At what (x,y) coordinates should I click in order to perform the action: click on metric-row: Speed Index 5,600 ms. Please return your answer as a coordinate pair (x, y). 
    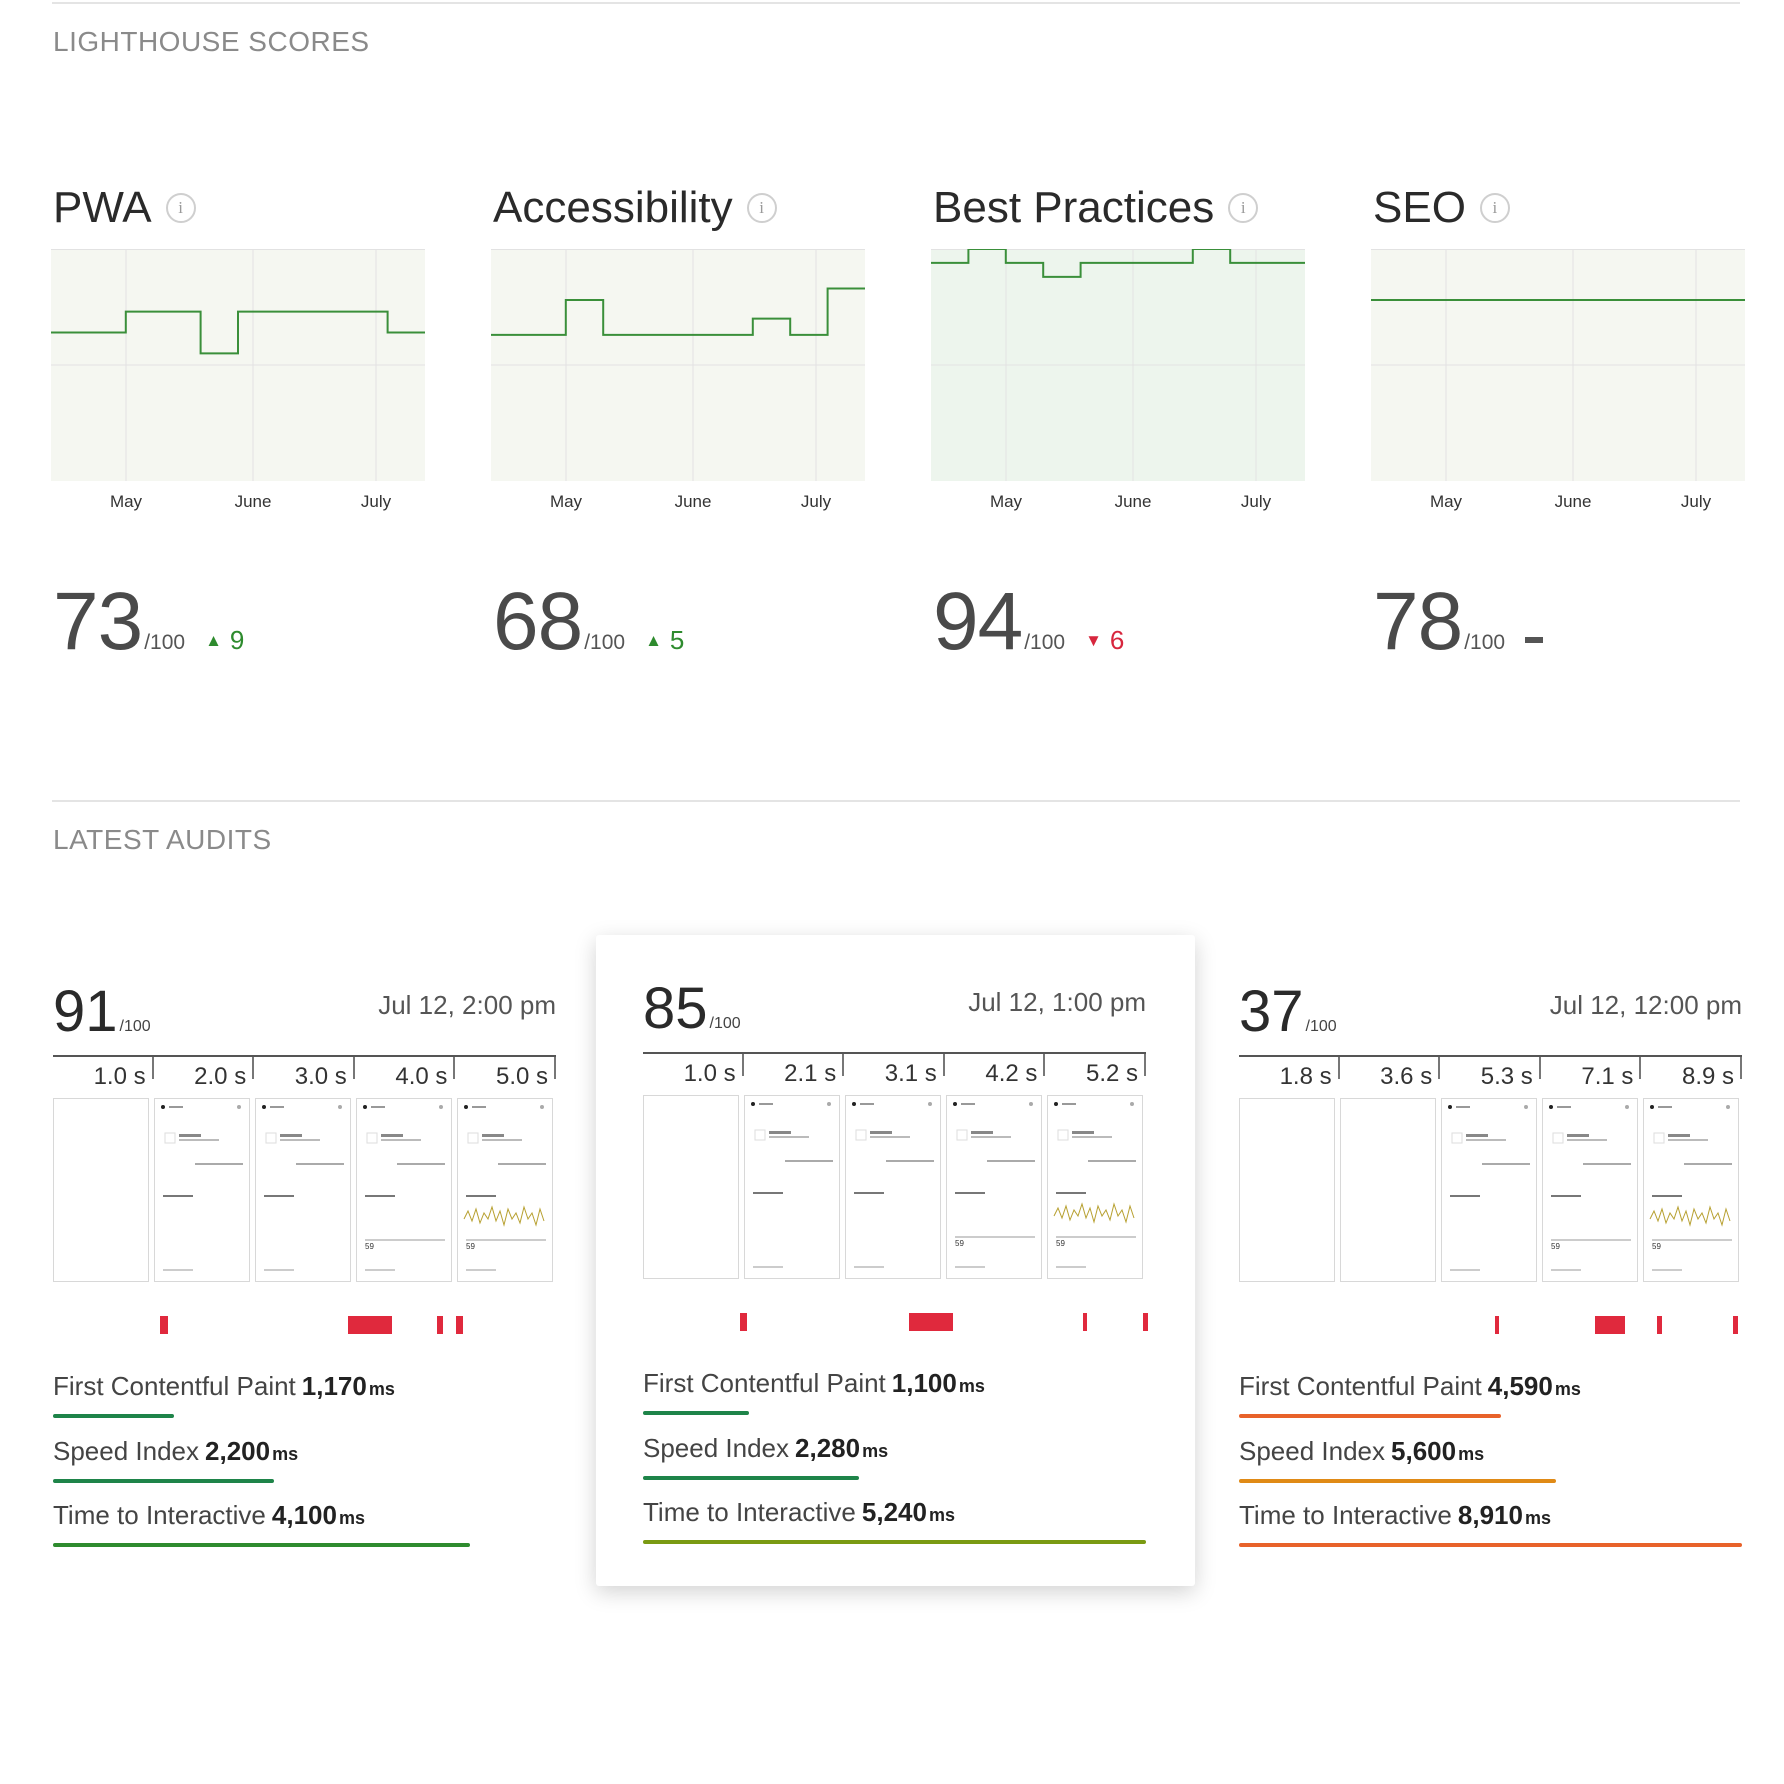
    Looking at the image, I should click on (1361, 1451).